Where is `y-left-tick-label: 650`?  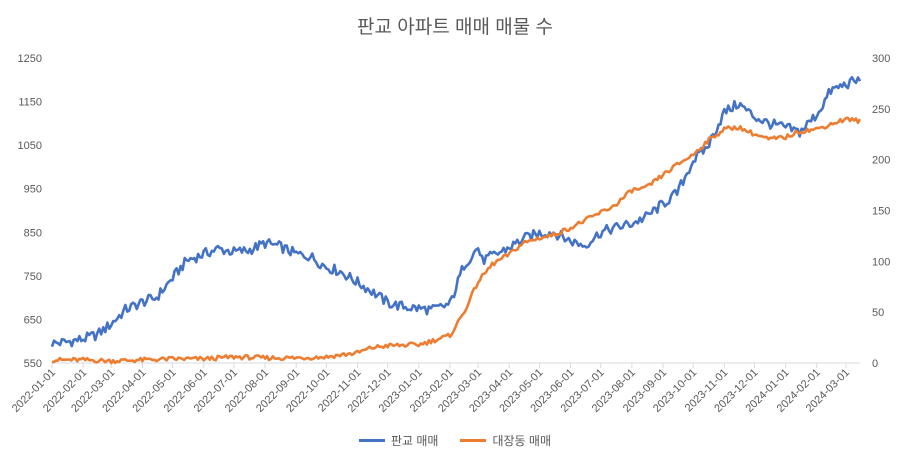
y-left-tick-label: 650 is located at coordinates (33, 320).